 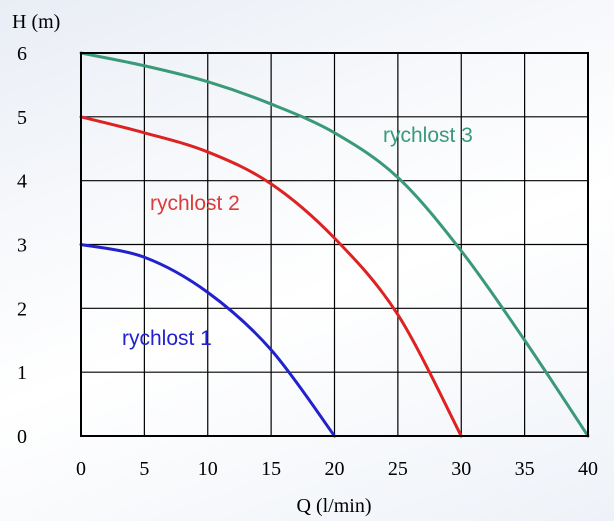 What do you see at coordinates (22, 309) in the screenshot?
I see `y-tick-label: 2` at bounding box center [22, 309].